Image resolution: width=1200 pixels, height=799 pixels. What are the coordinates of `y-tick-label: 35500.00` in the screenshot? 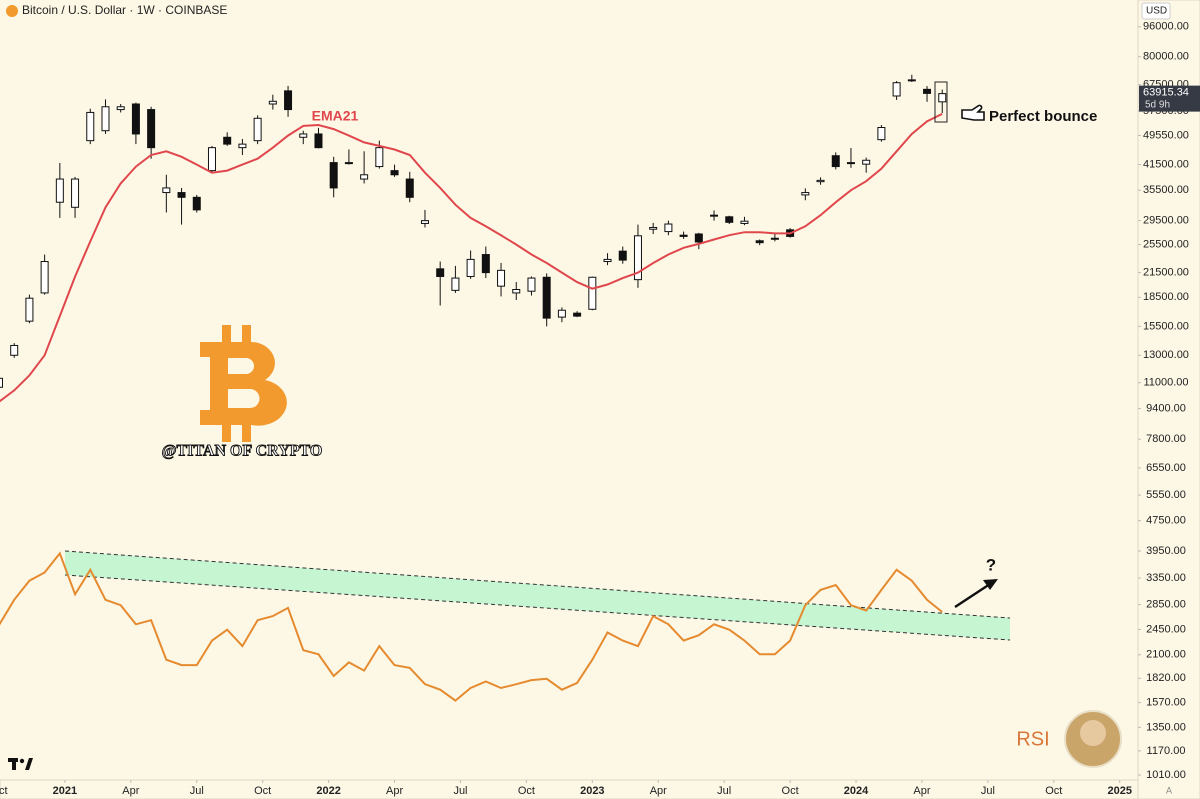 It's located at (1166, 190).